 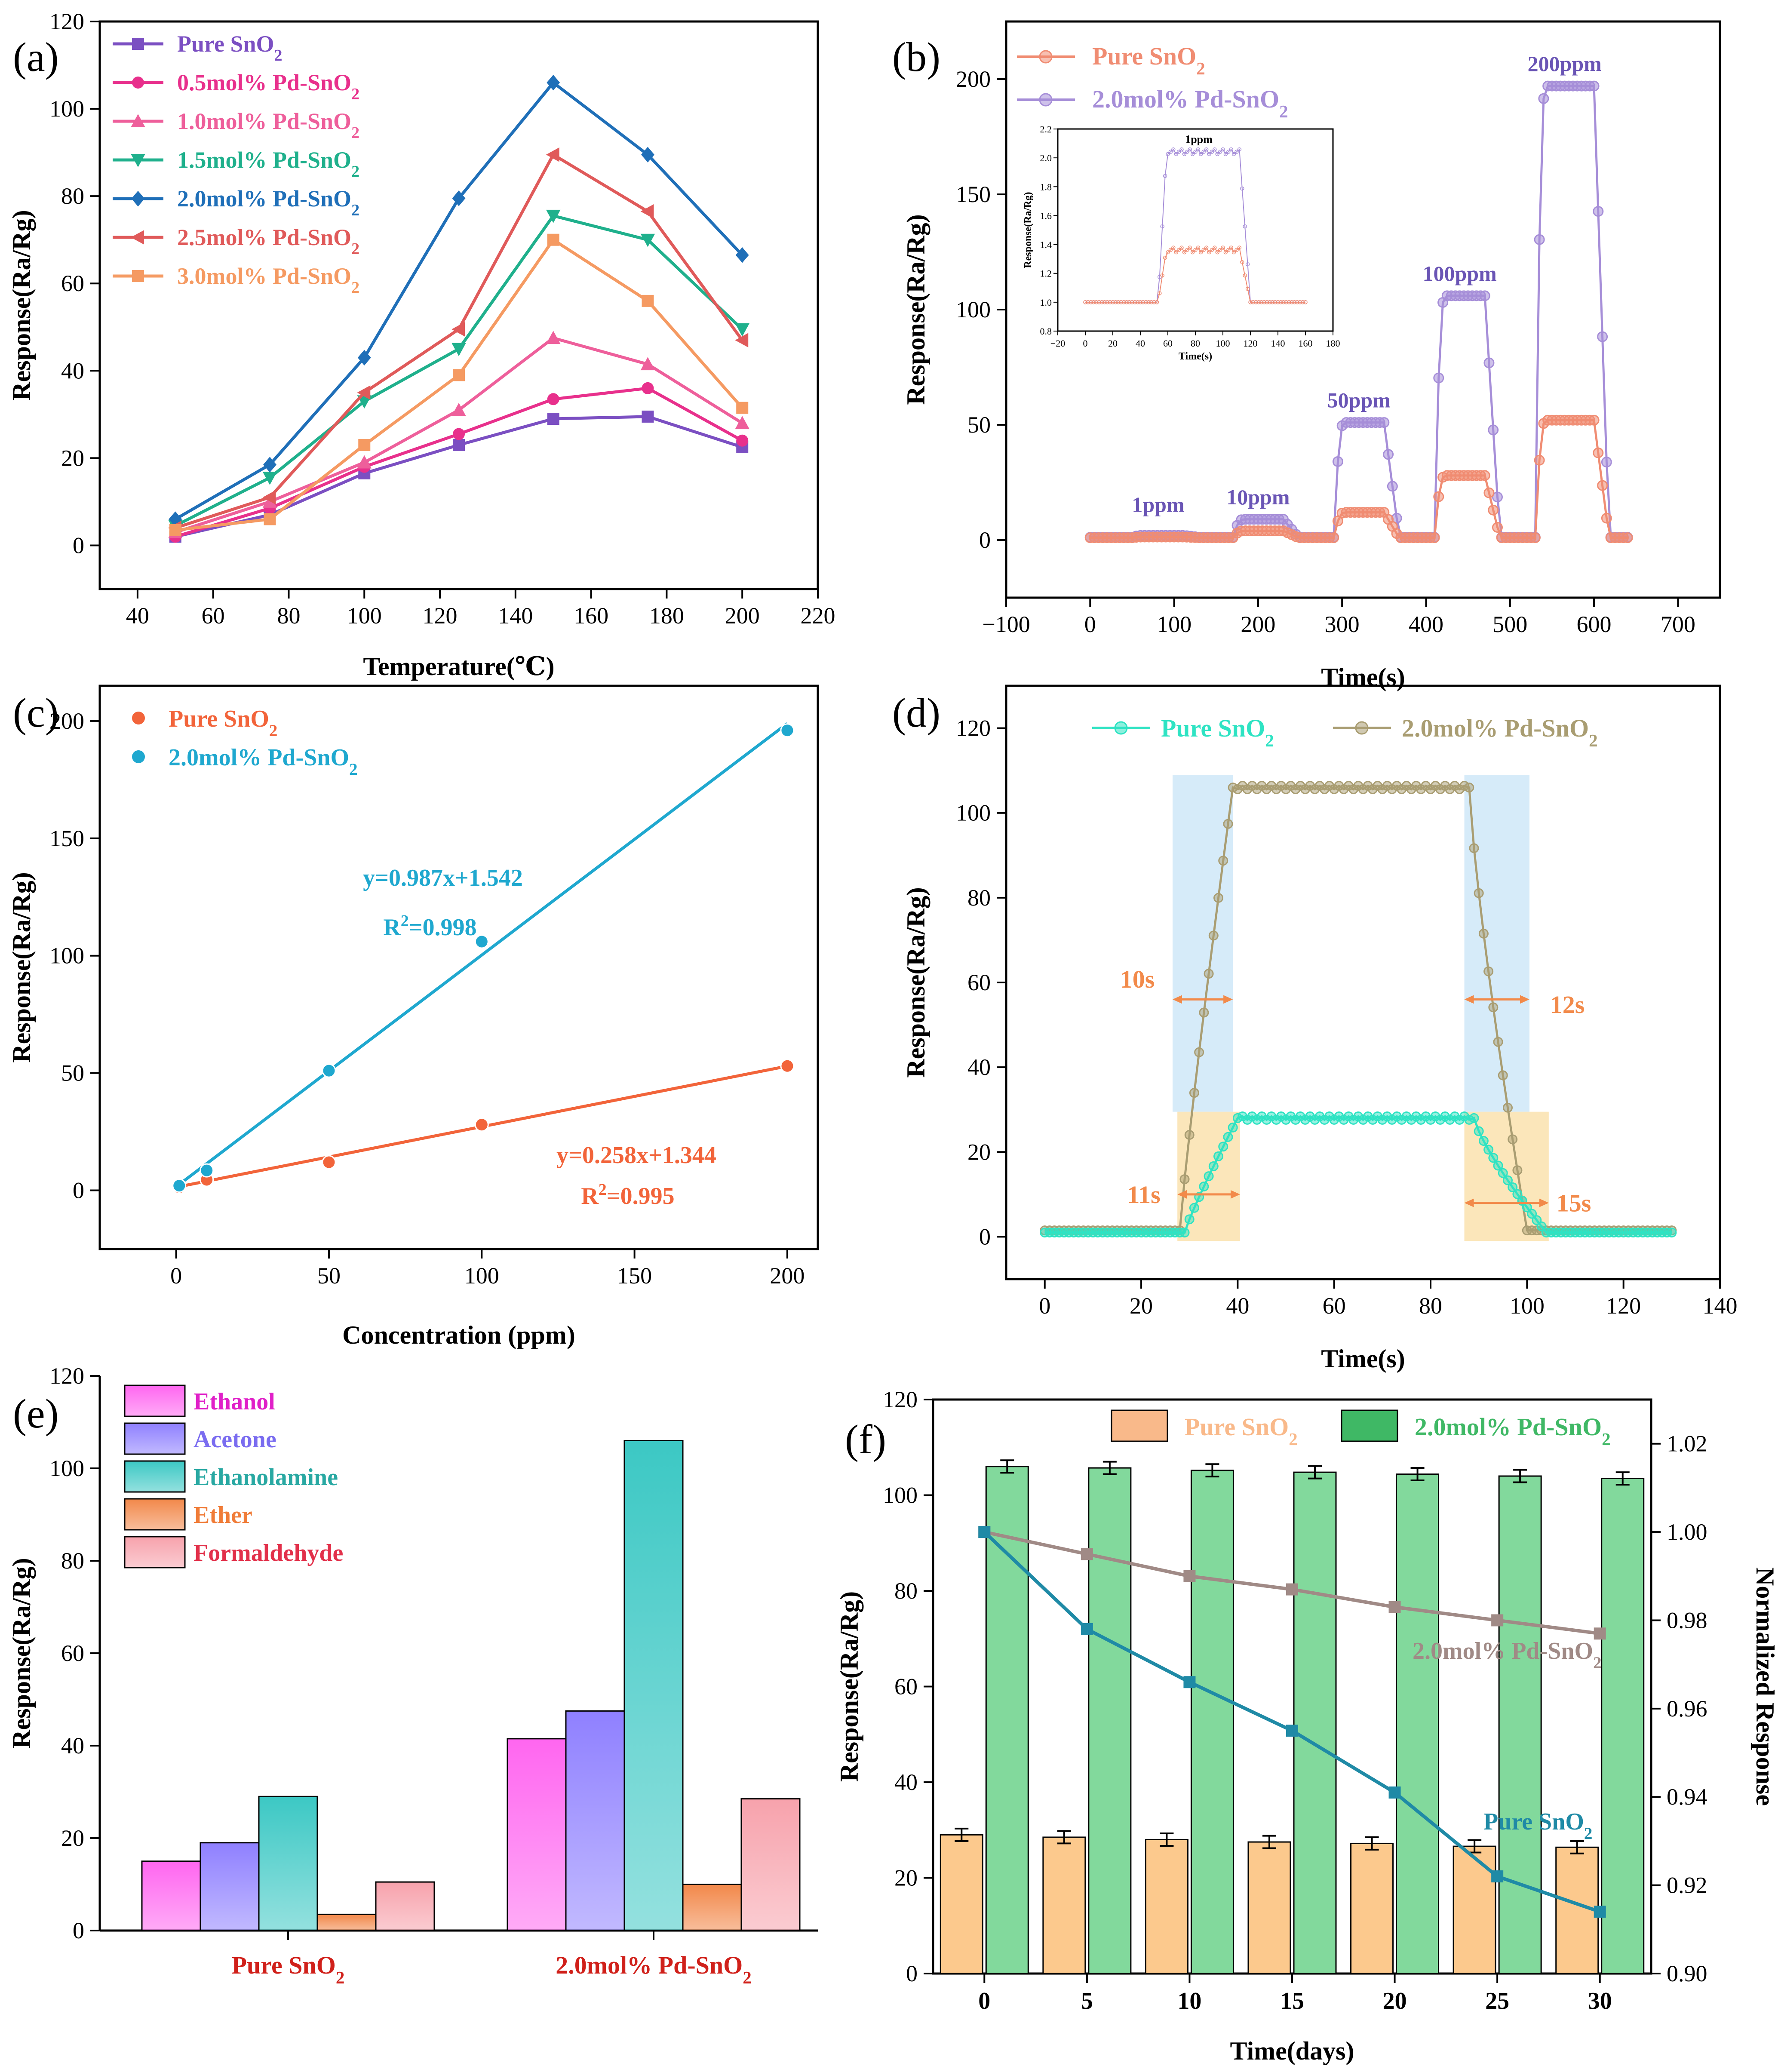 What do you see at coordinates (329, 1276) in the screenshot?
I see `x-tick-label: 50` at bounding box center [329, 1276].